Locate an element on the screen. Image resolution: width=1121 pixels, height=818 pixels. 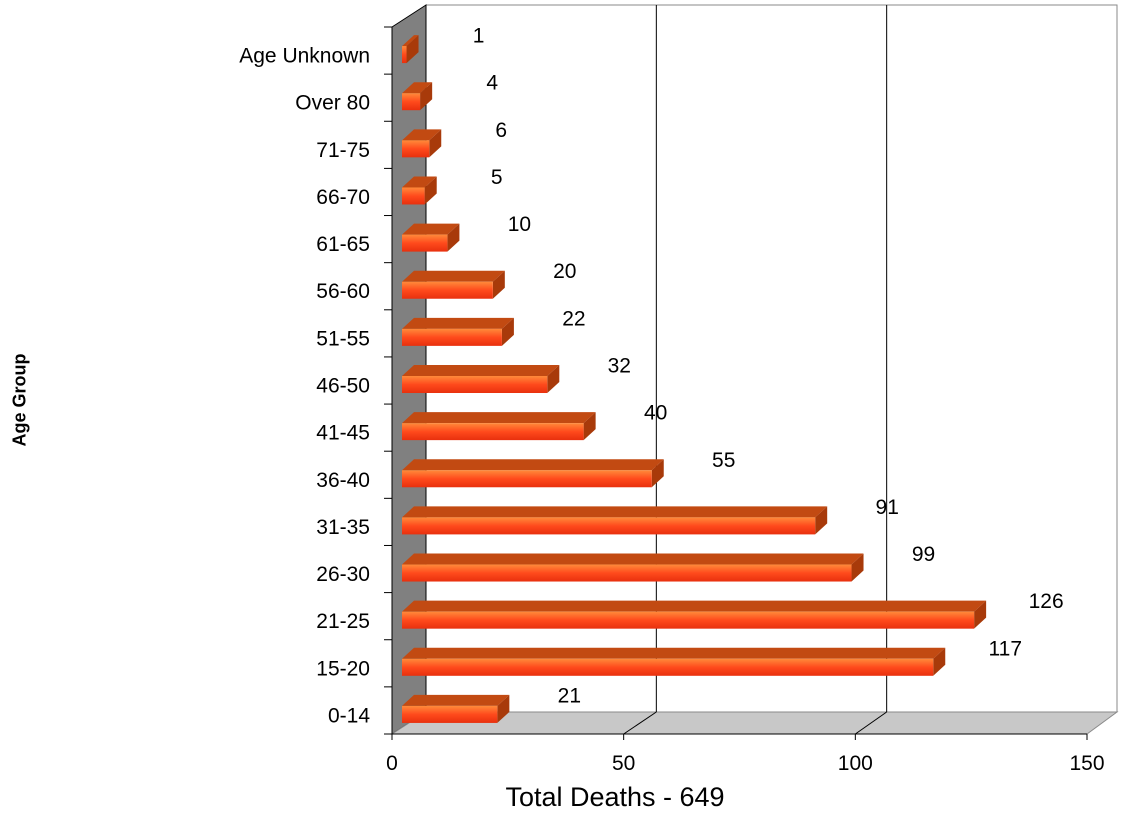
data-label: 6 is located at coordinates (501, 130).